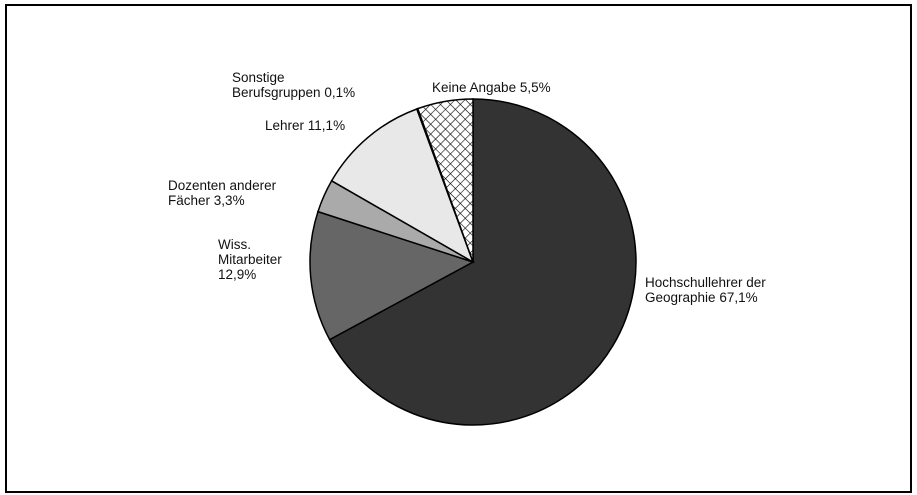 Image resolution: width=917 pixels, height=495 pixels. Describe the element at coordinates (705, 290) in the screenshot. I see `category-label: Hochschullehrer der Geographie` at that location.